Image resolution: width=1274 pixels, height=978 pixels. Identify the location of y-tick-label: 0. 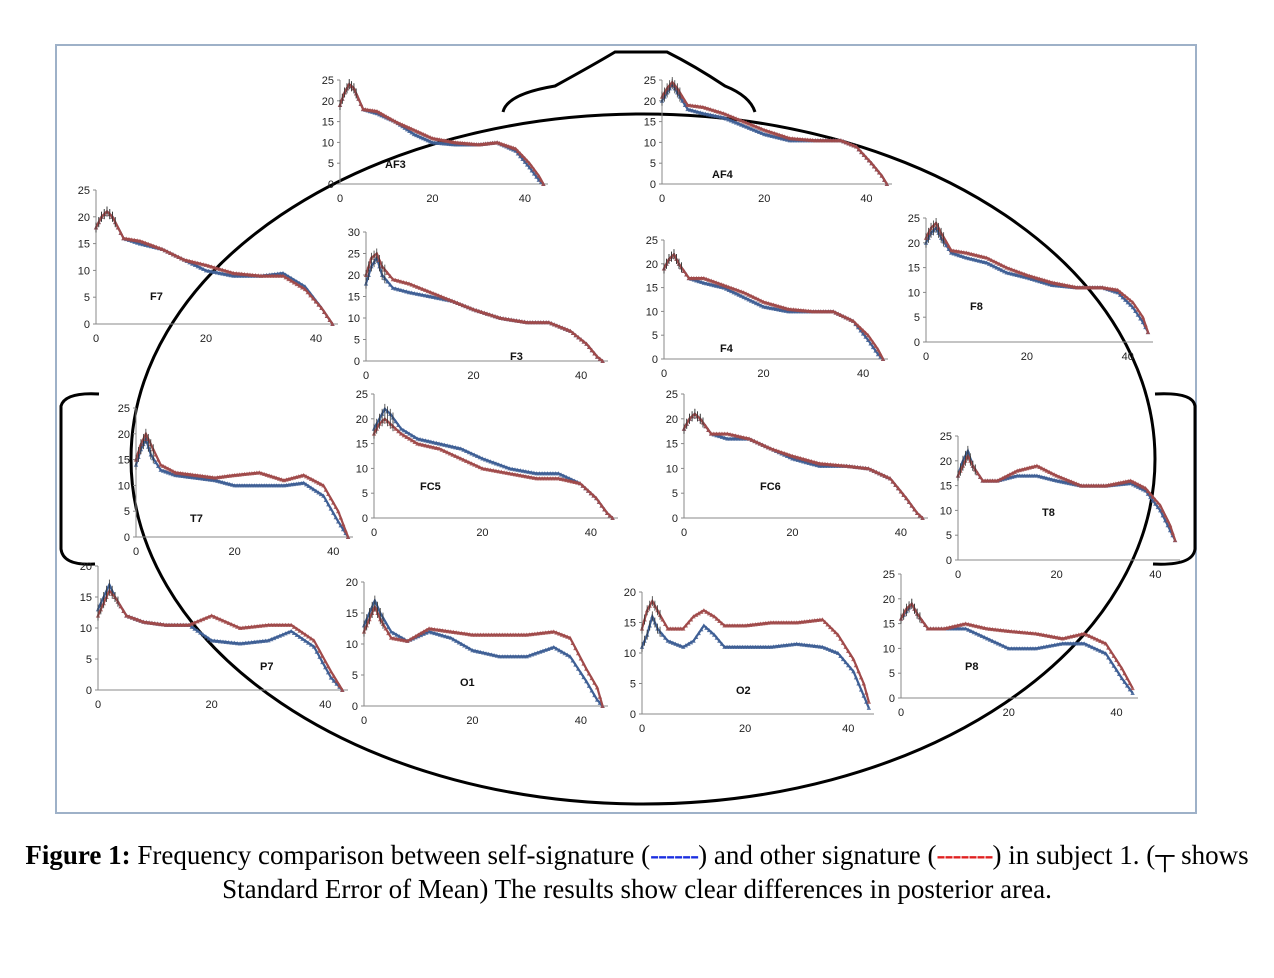
(675, 519).